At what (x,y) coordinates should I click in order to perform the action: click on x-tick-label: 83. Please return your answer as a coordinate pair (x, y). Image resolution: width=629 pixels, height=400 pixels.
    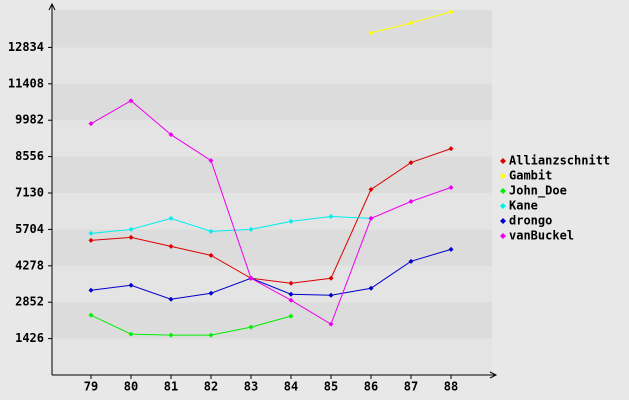
    Looking at the image, I should click on (251, 387).